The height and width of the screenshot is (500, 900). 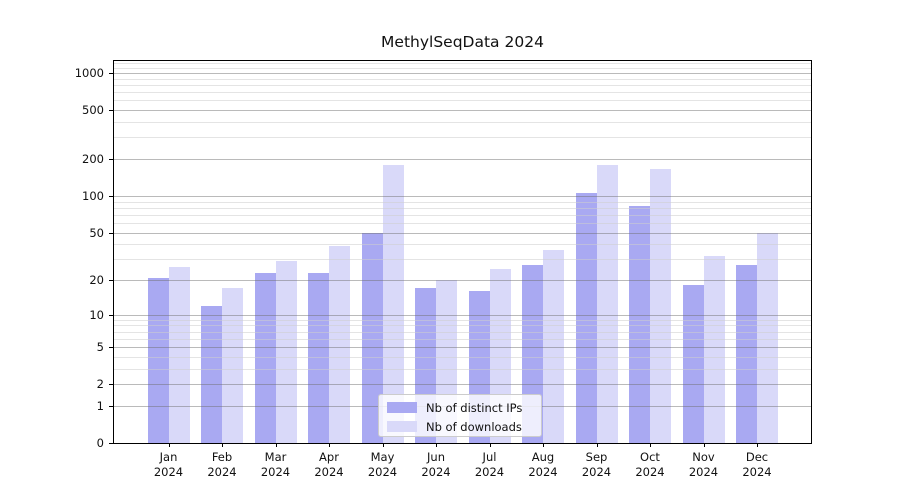 I want to click on bar-distinct-ips-oct, so click(x=639, y=324).